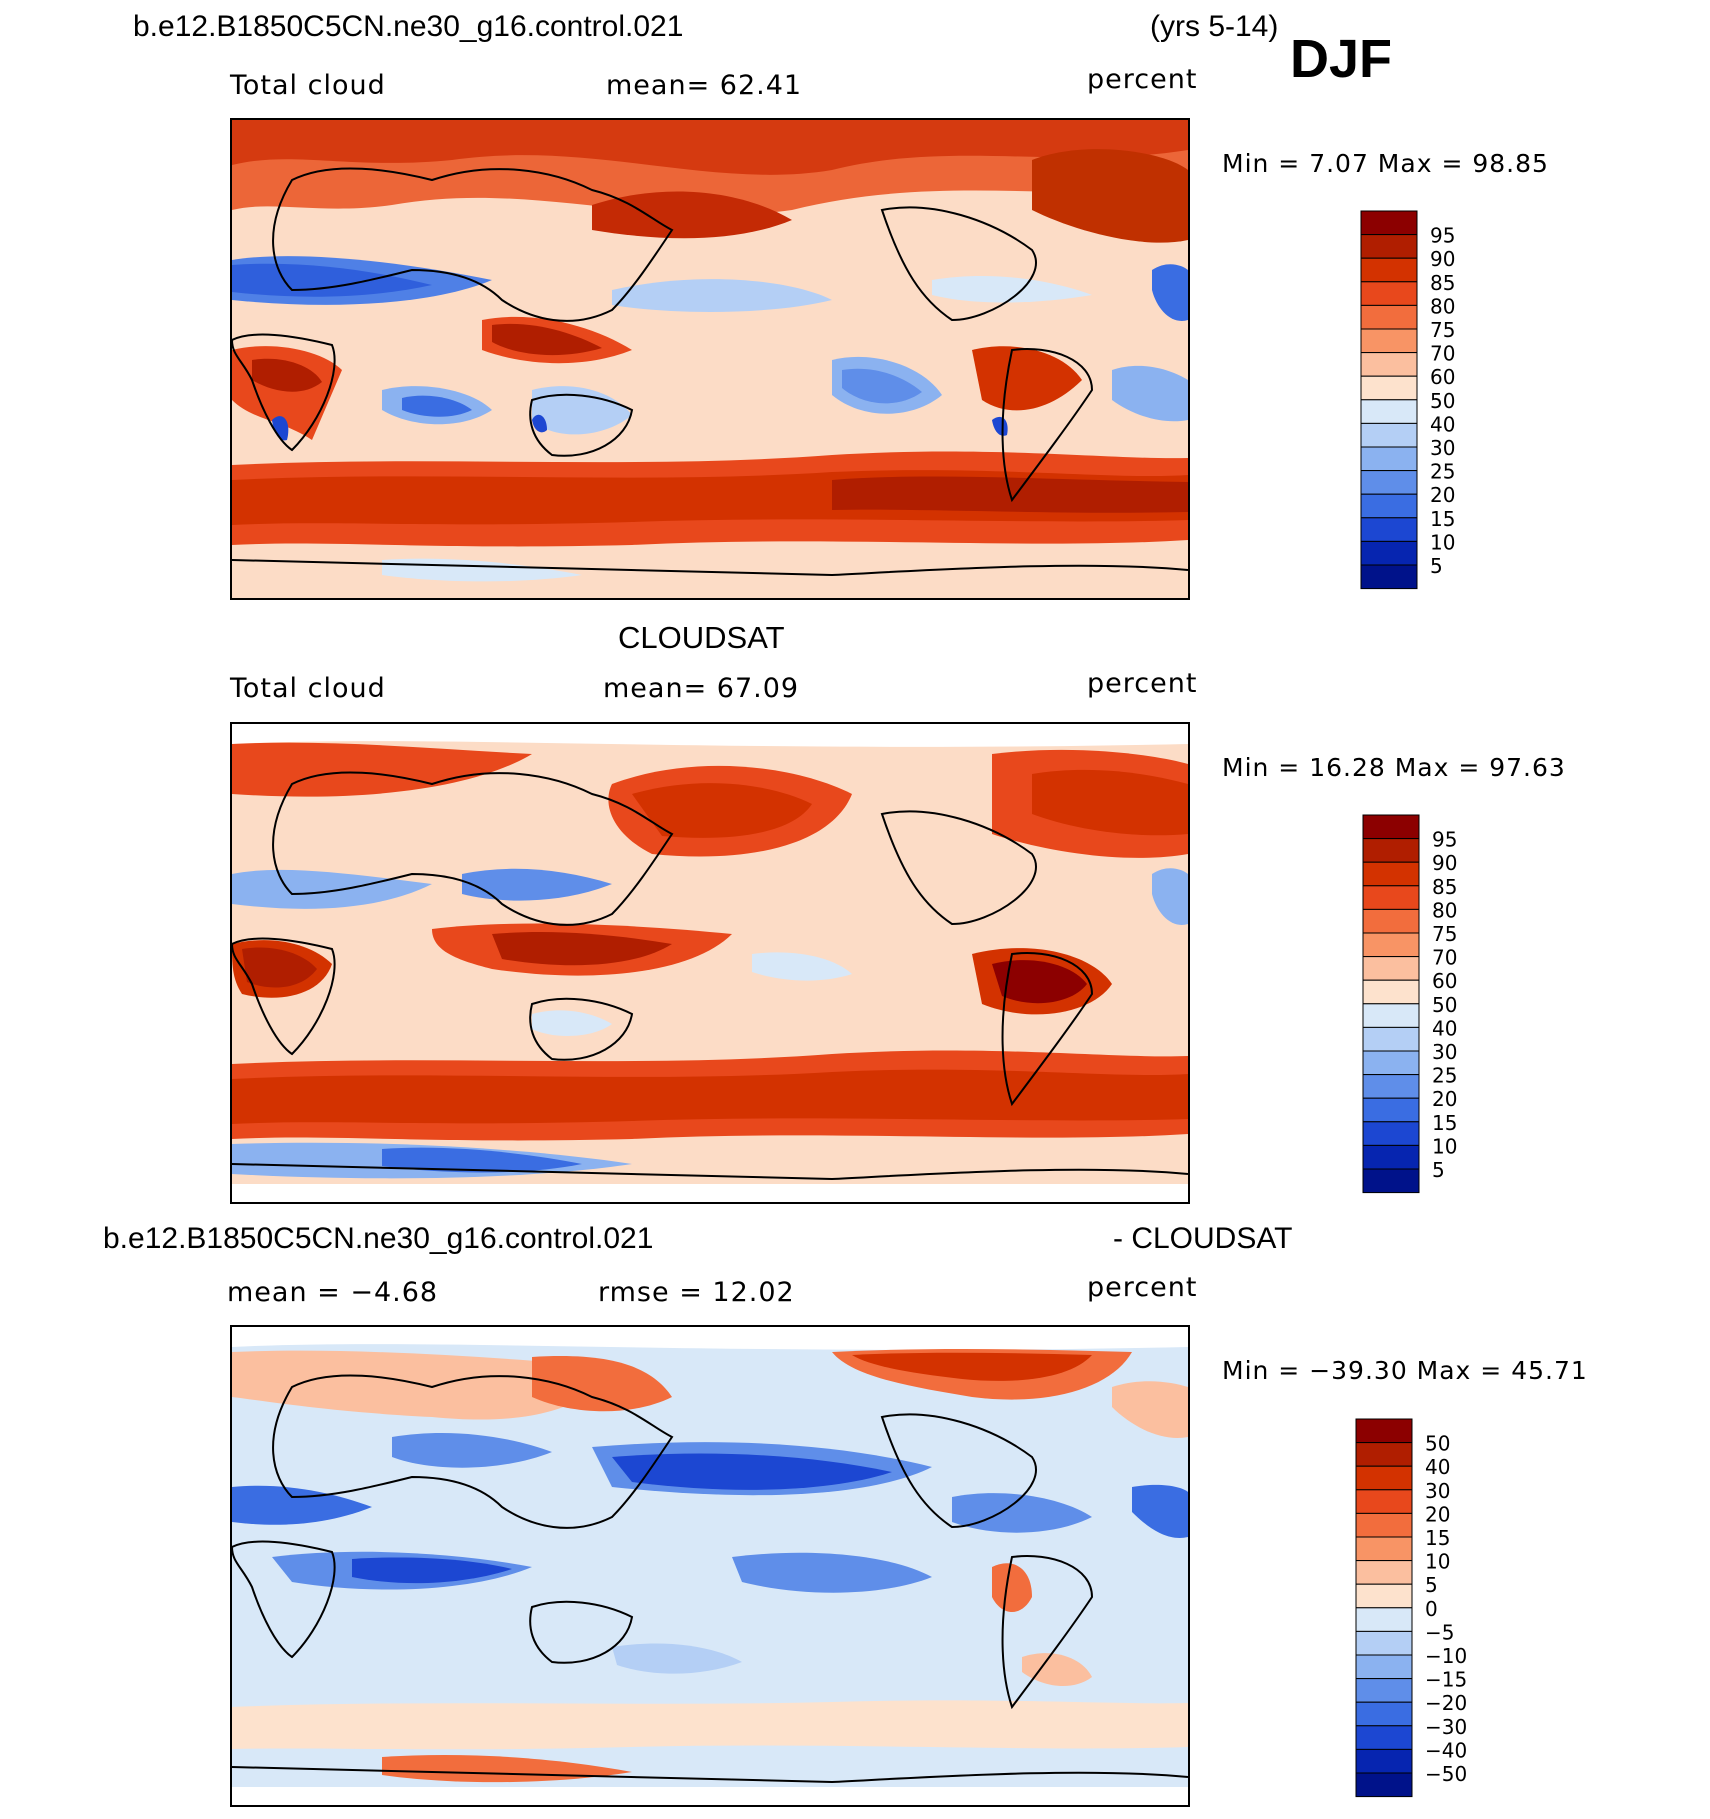  What do you see at coordinates (1142, 79) in the screenshot?
I see `panel1-units-label: percent` at bounding box center [1142, 79].